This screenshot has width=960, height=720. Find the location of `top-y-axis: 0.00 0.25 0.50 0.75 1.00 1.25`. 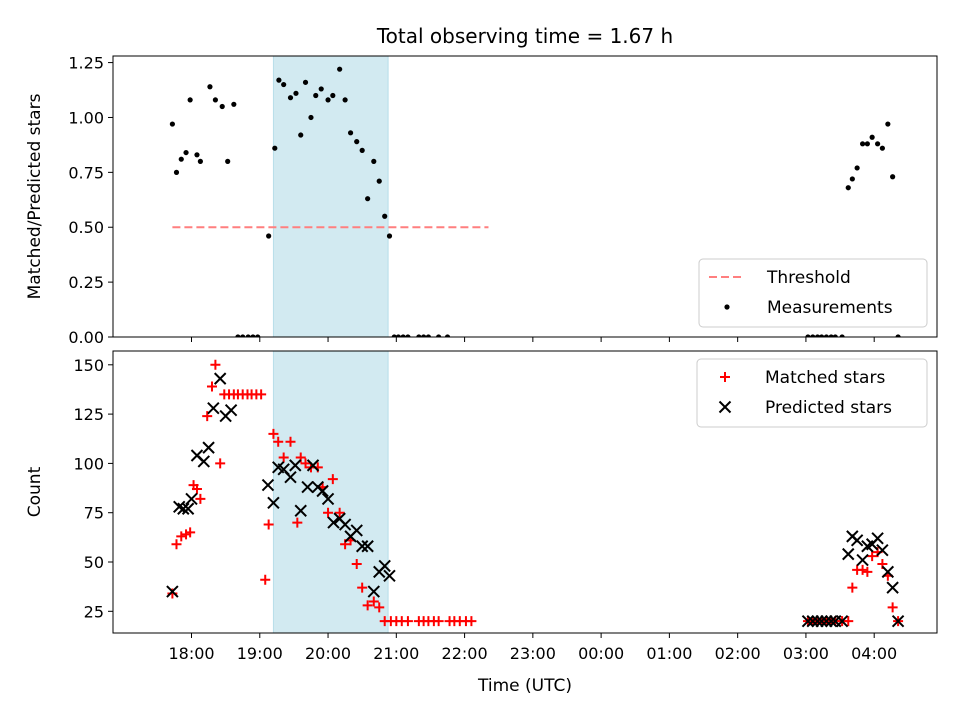

top-y-axis: 0.00 0.25 0.50 0.75 1.00 1.25 is located at coordinates (90, 200).